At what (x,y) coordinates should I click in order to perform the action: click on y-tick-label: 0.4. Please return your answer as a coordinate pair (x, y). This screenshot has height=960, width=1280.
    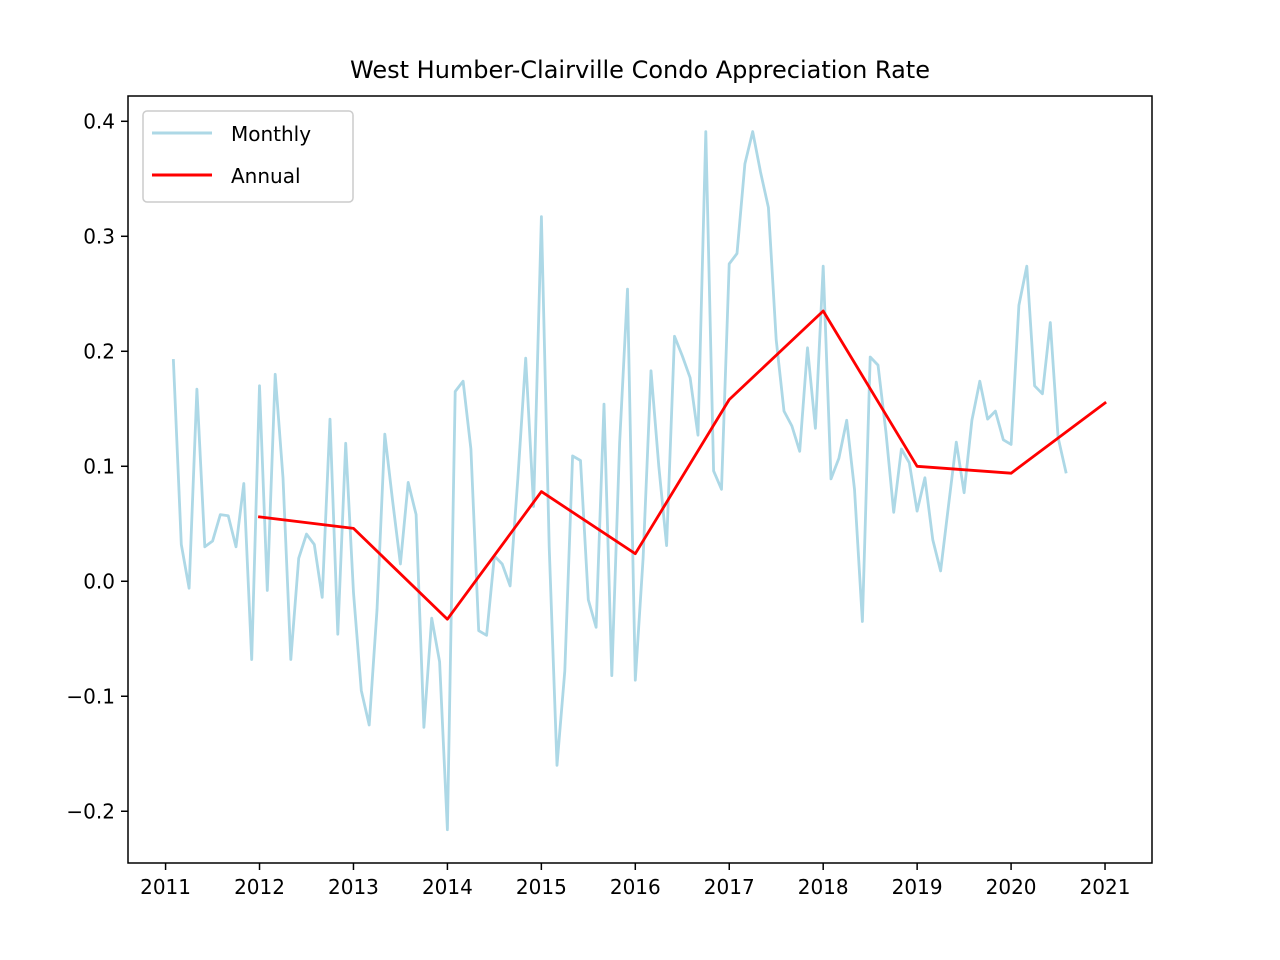
    Looking at the image, I should click on (99, 121).